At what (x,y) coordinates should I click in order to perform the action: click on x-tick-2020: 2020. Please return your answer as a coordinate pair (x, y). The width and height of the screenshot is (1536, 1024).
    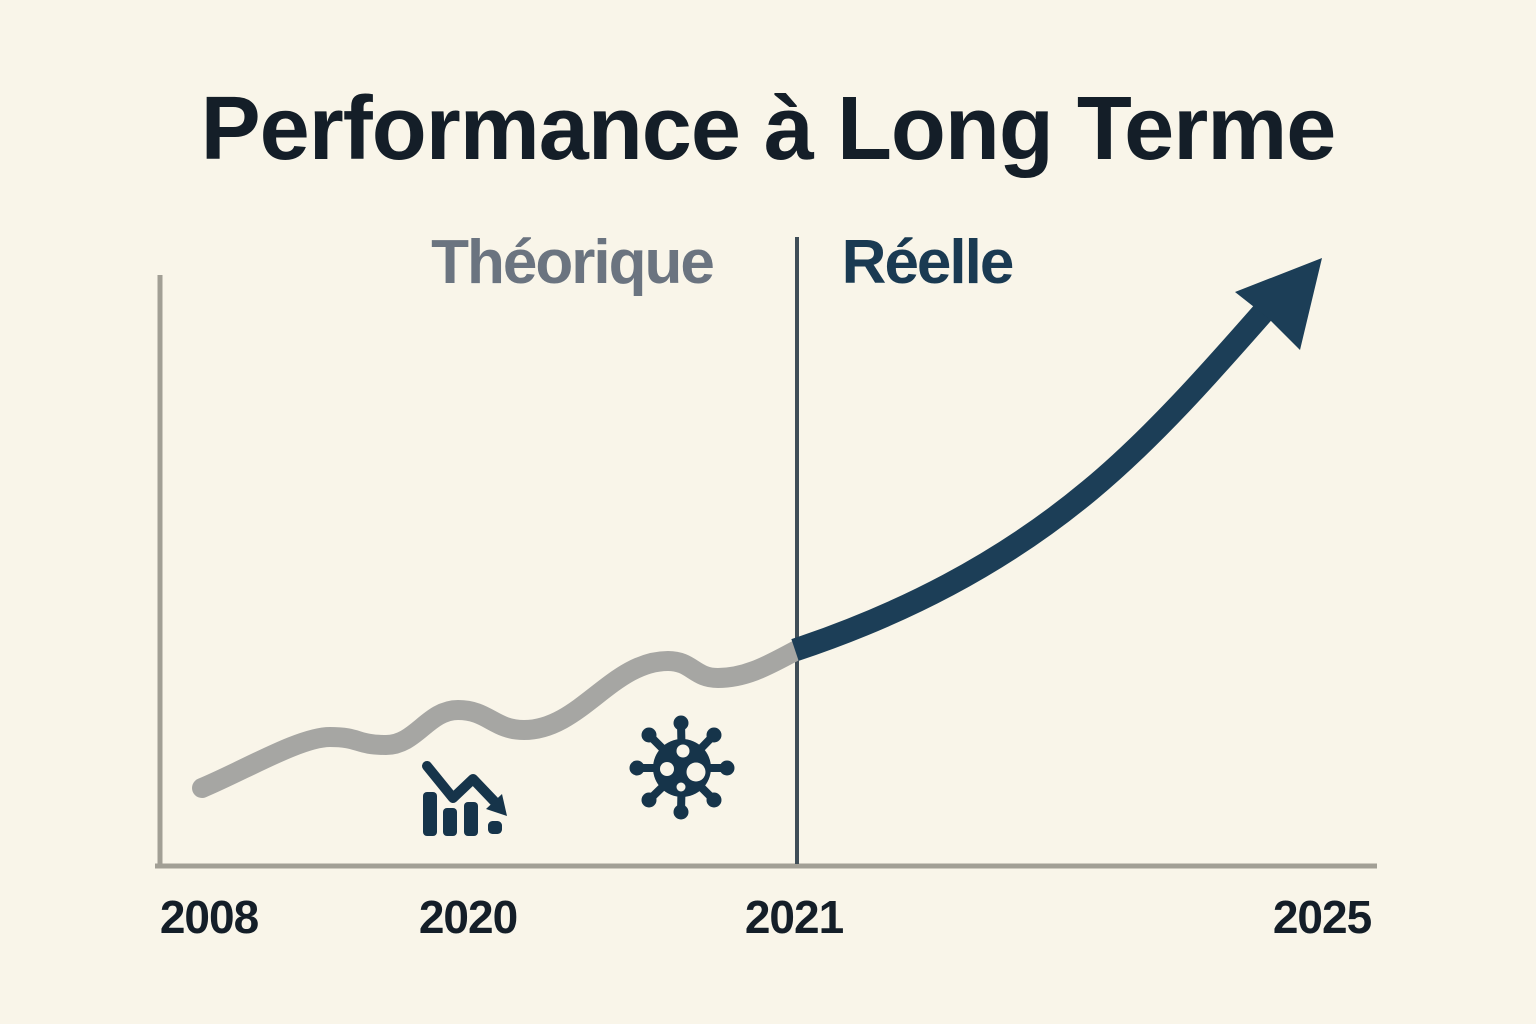
    Looking at the image, I should click on (468, 917).